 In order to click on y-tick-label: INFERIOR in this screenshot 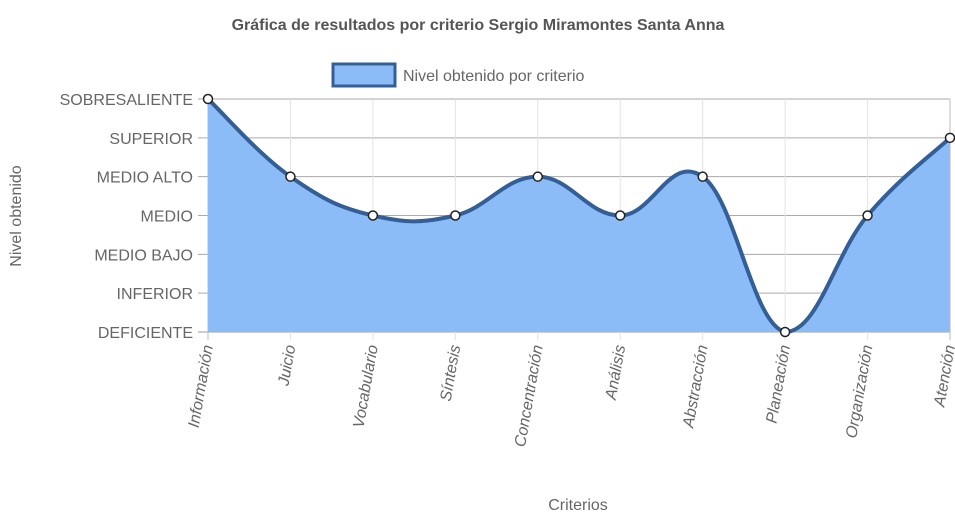, I will do `click(155, 294)`.